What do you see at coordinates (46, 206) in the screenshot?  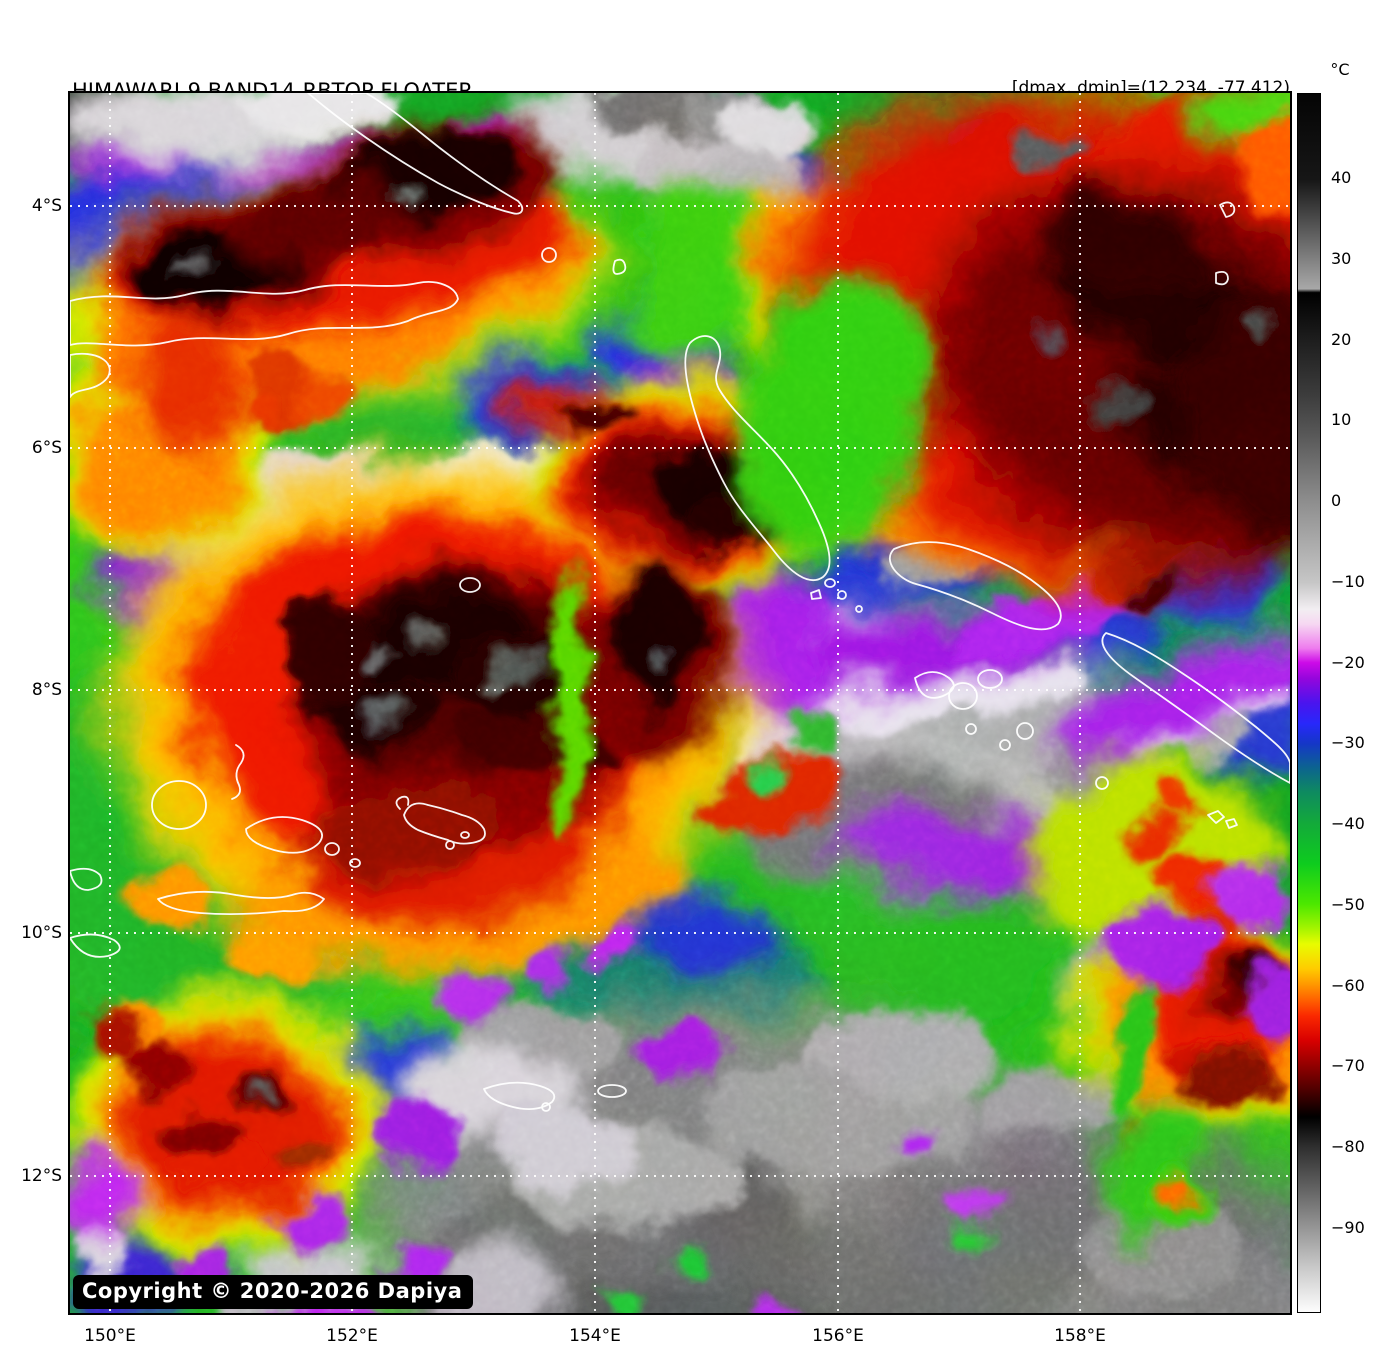 I see `y-tick-label: 4°S` at bounding box center [46, 206].